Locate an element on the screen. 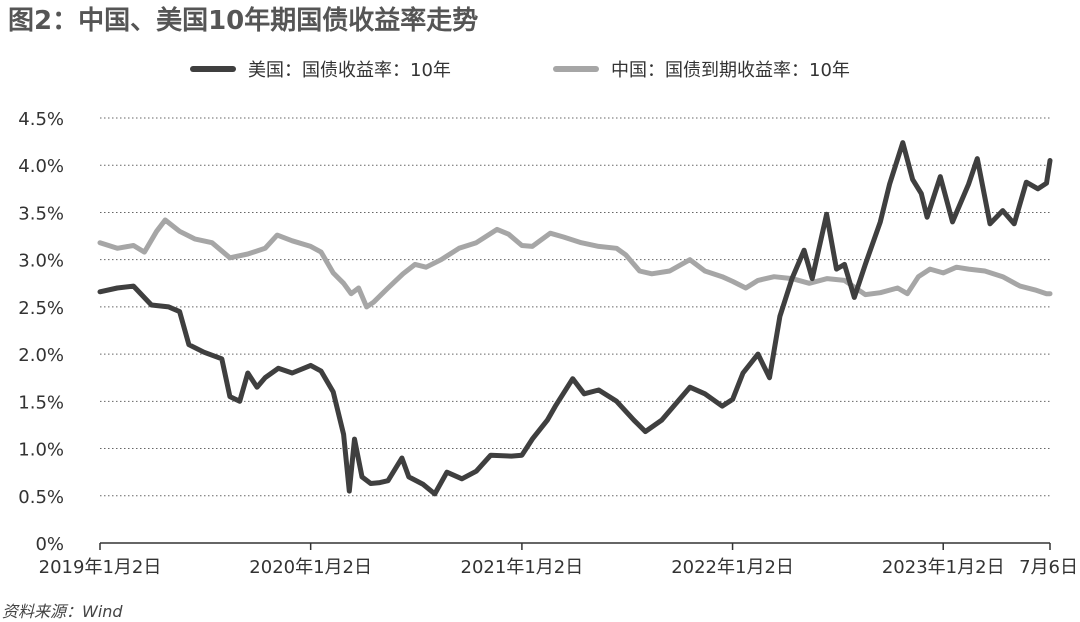 The image size is (1080, 622). legend-item-us: 美国：国债收益率：10年 is located at coordinates (320, 69).